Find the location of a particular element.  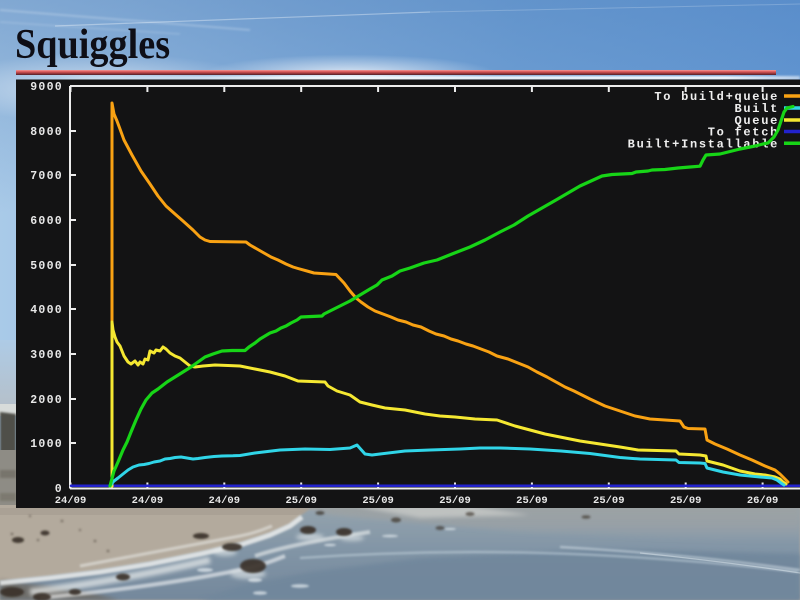

svg-text: 7000 is located at coordinates (46, 176).